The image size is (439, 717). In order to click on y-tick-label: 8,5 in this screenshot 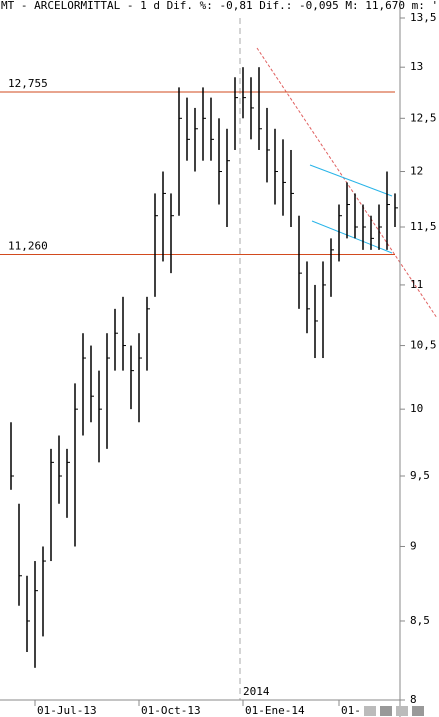, I will do `click(420, 620)`.